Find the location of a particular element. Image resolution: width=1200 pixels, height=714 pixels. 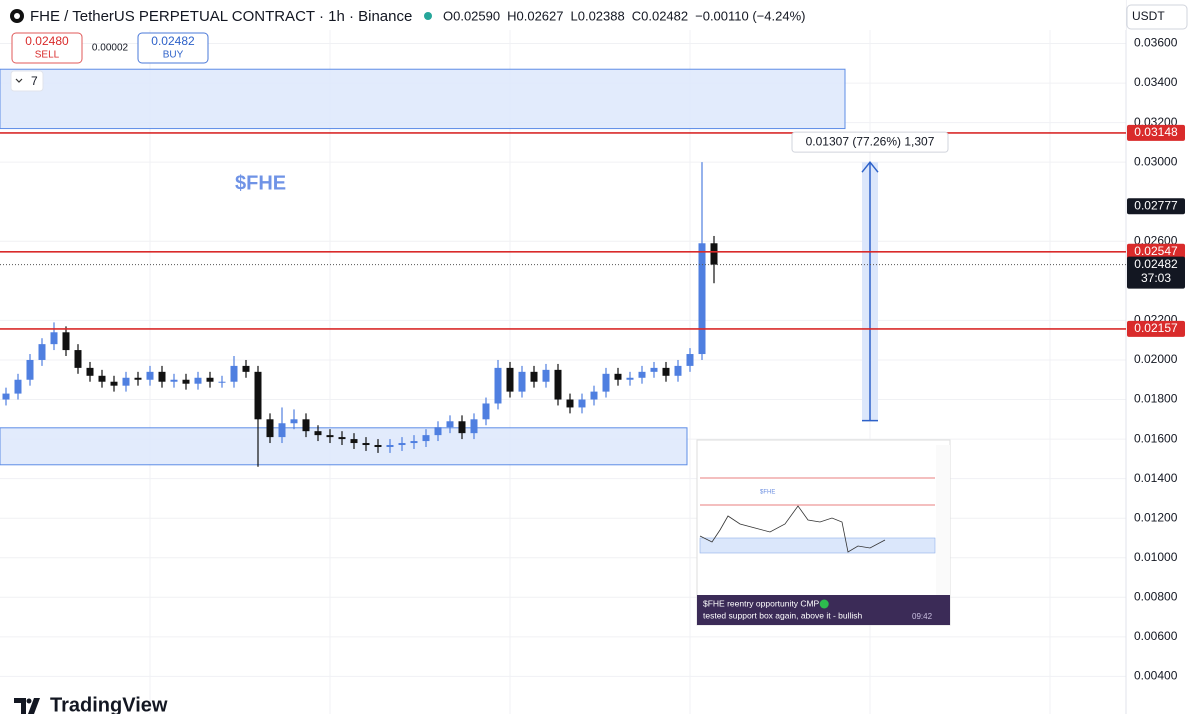

inset-time: 09:42 is located at coordinates (922, 616).